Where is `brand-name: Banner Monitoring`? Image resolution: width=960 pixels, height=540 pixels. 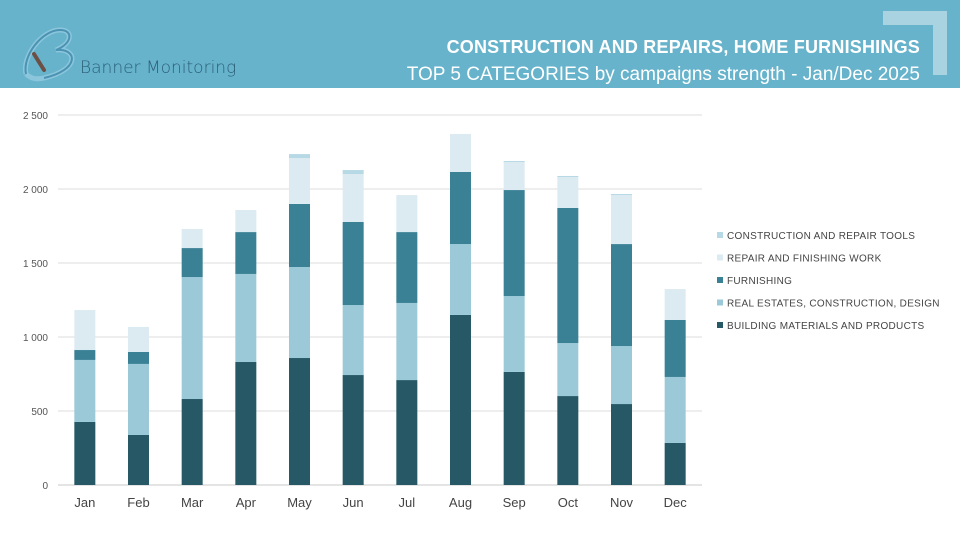 brand-name: Banner Monitoring is located at coordinates (158, 68).